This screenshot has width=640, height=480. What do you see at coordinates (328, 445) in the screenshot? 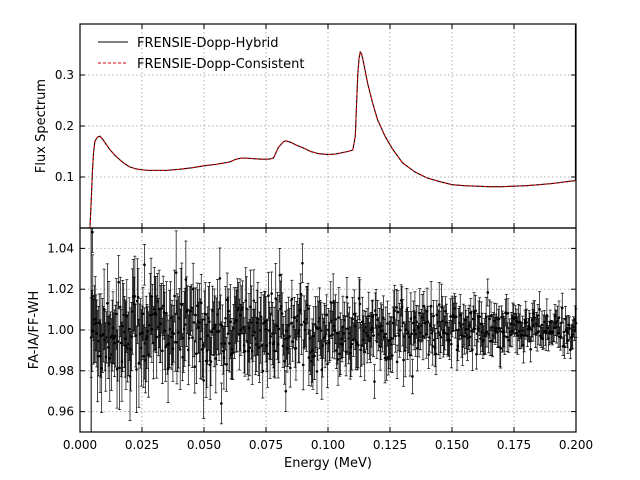
I see `x-tick-label-4: 0.100` at bounding box center [328, 445].